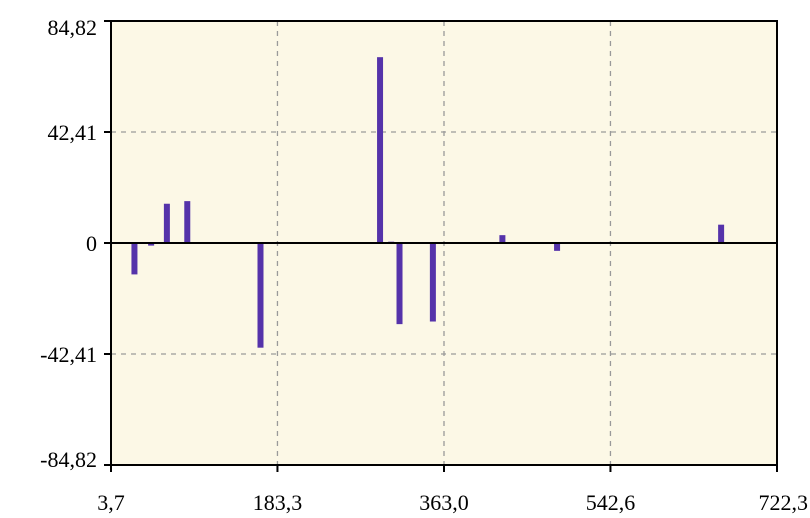 The height and width of the screenshot is (518, 810). Describe the element at coordinates (73, 132) in the screenshot. I see `y-tick-label: 42,41` at that location.